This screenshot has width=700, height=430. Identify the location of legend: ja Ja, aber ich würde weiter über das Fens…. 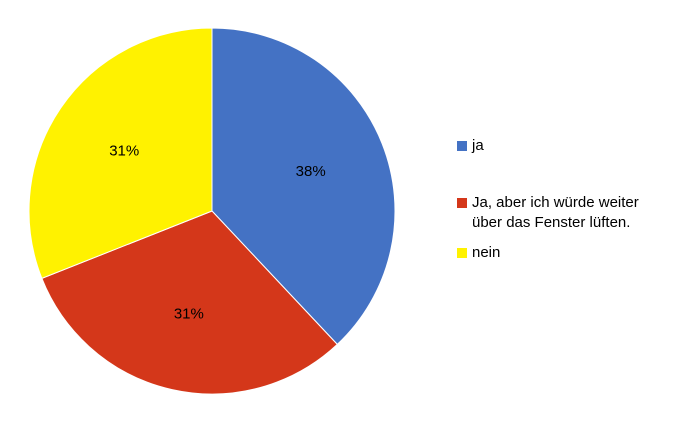
(548, 199).